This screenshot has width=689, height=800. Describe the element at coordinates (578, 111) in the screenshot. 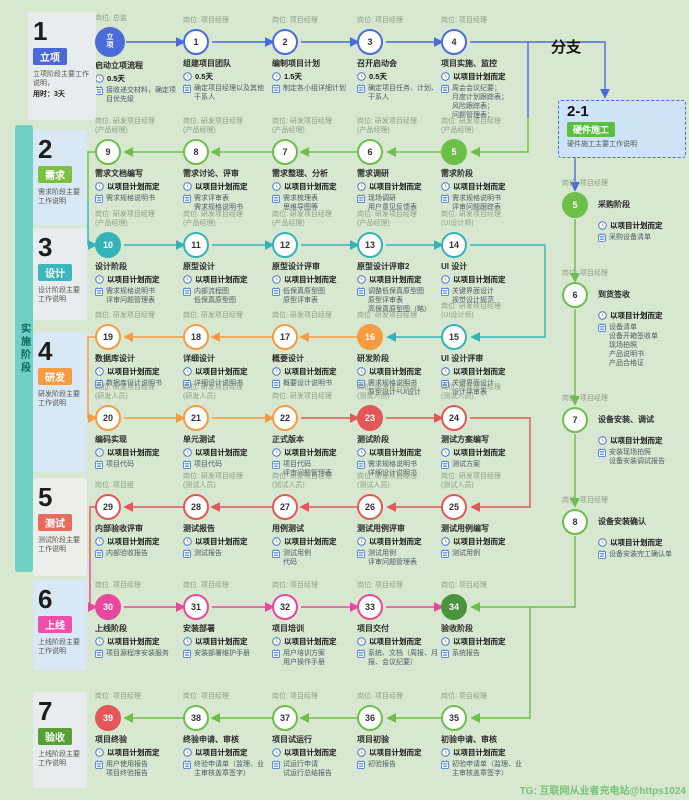

I see `hardware-box-number: 2-1` at that location.